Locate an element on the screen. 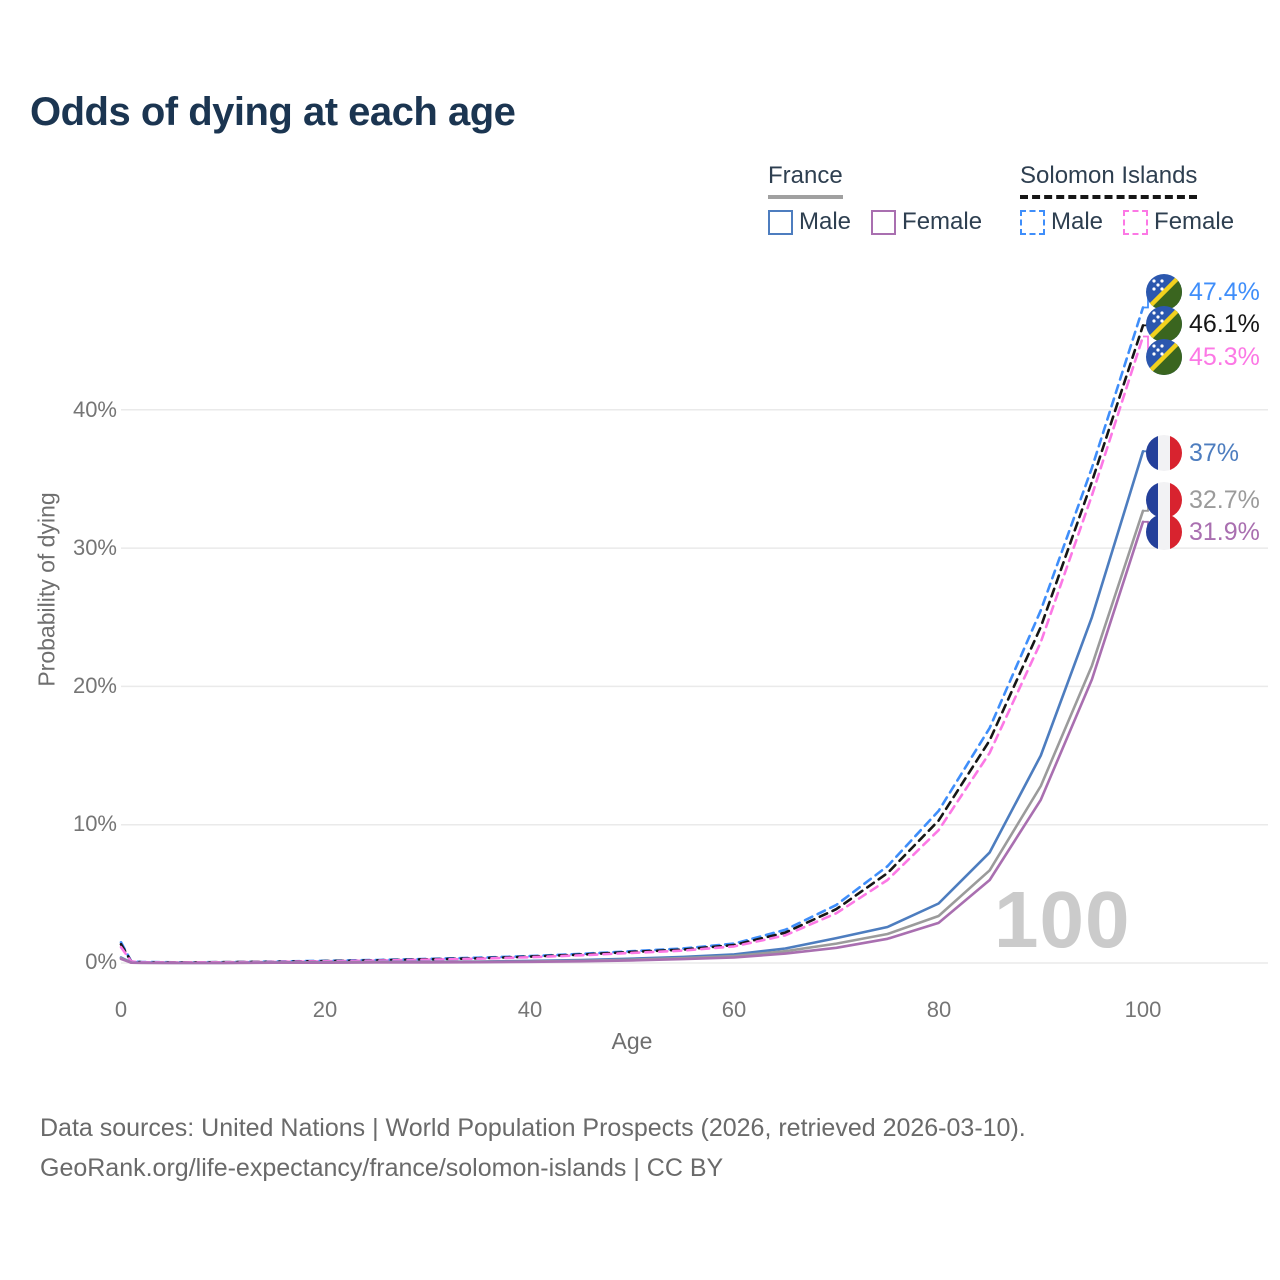  end-label-france-female: 31.9% is located at coordinates (1203, 532).